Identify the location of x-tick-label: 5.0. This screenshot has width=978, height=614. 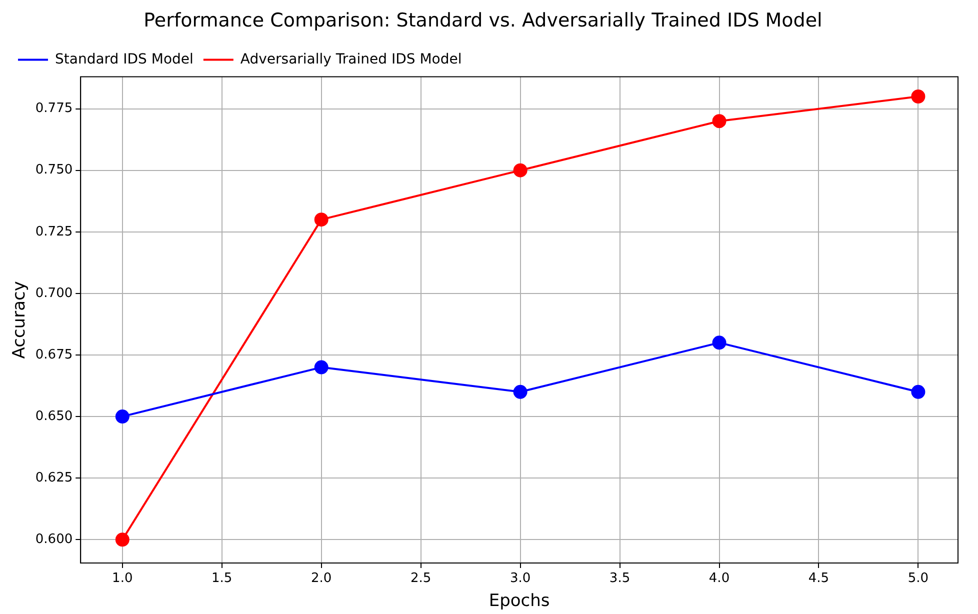
(918, 578).